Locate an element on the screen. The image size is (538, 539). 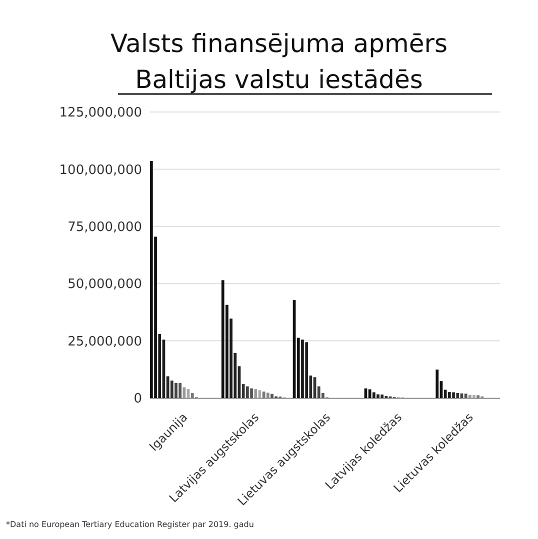
text: *Dati no European Tertiary Education Register par 2019. gadu is located at coordinates (130, 524).